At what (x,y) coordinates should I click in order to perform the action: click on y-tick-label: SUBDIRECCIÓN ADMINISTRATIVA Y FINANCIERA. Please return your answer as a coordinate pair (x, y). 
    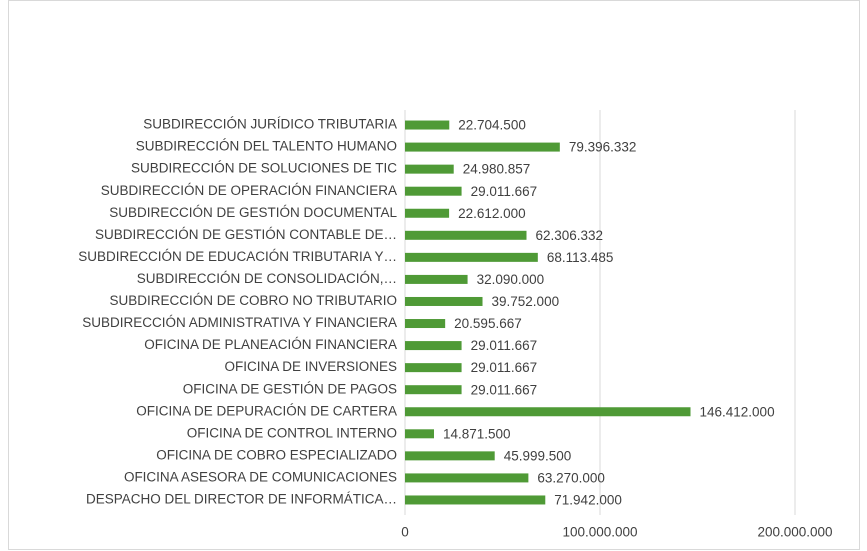
    Looking at the image, I should click on (239, 322).